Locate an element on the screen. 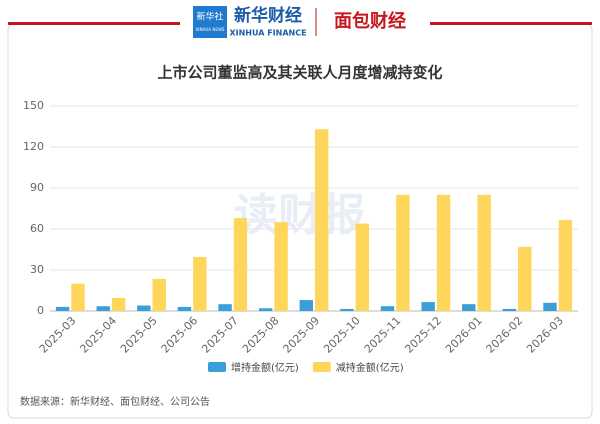  y-tick-label: 0 is located at coordinates (40, 310).